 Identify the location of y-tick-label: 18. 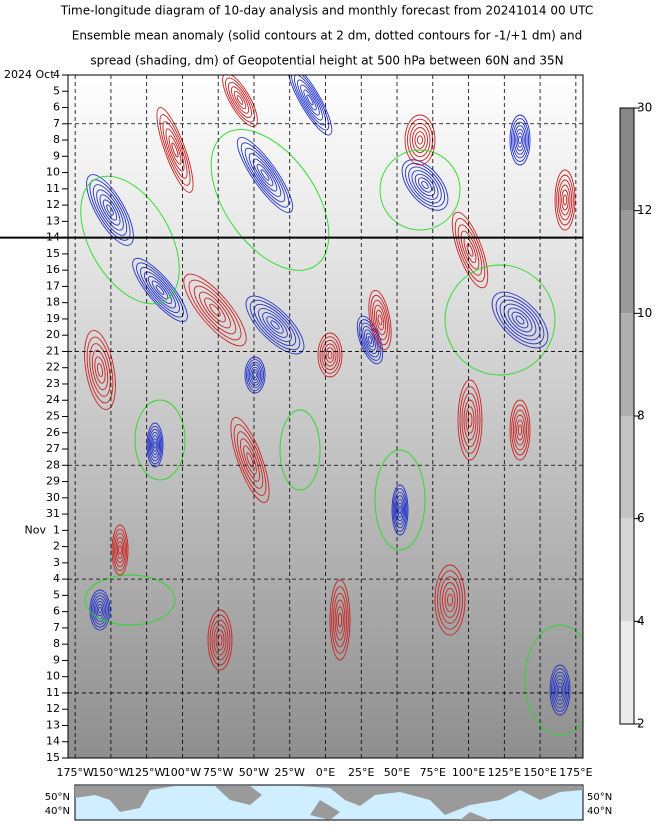
(53, 302).